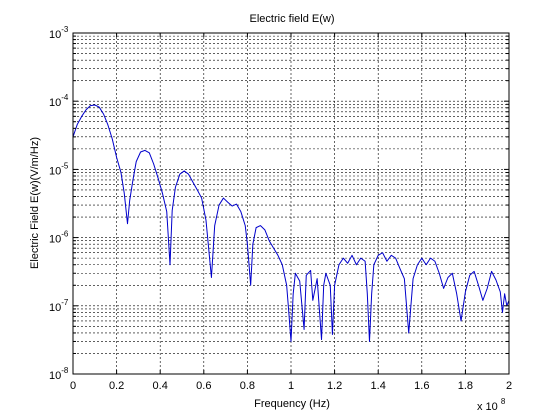 Image resolution: width=560 pixels, height=420 pixels. I want to click on x-axis-multiplier-base: x 10, so click(487, 407).